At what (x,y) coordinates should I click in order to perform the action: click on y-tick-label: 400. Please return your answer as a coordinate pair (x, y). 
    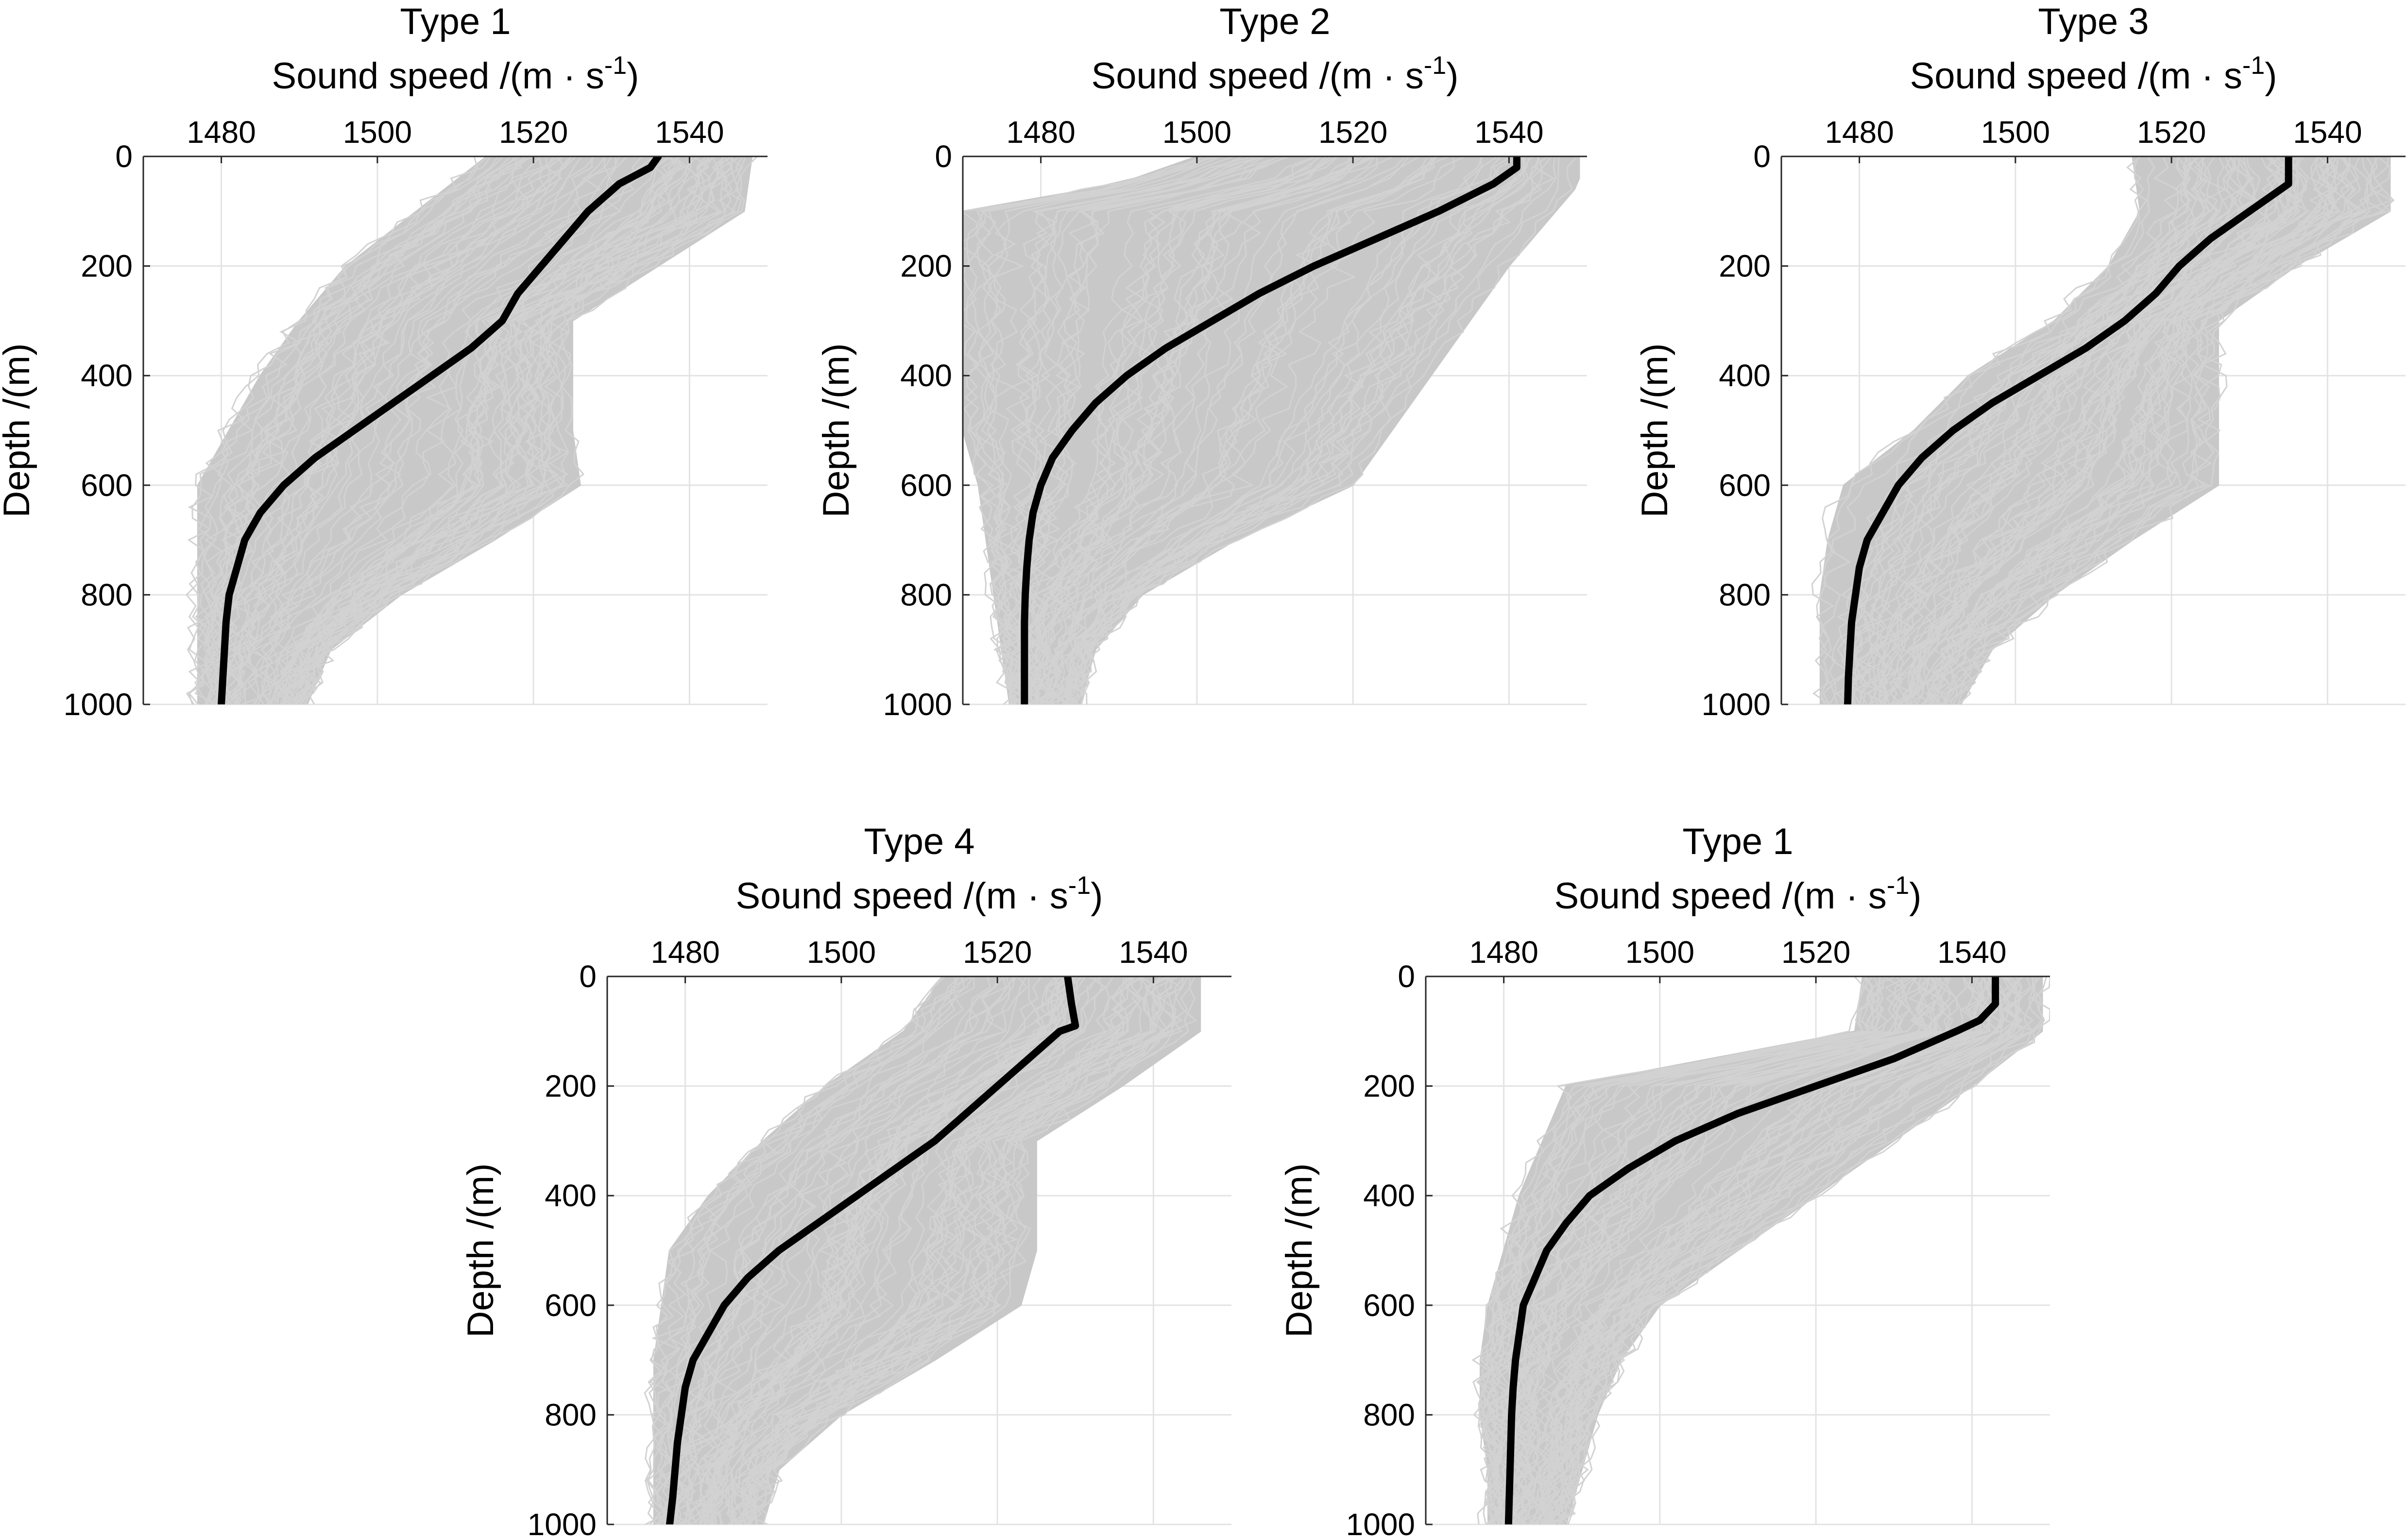
    Looking at the image, I should click on (1745, 375).